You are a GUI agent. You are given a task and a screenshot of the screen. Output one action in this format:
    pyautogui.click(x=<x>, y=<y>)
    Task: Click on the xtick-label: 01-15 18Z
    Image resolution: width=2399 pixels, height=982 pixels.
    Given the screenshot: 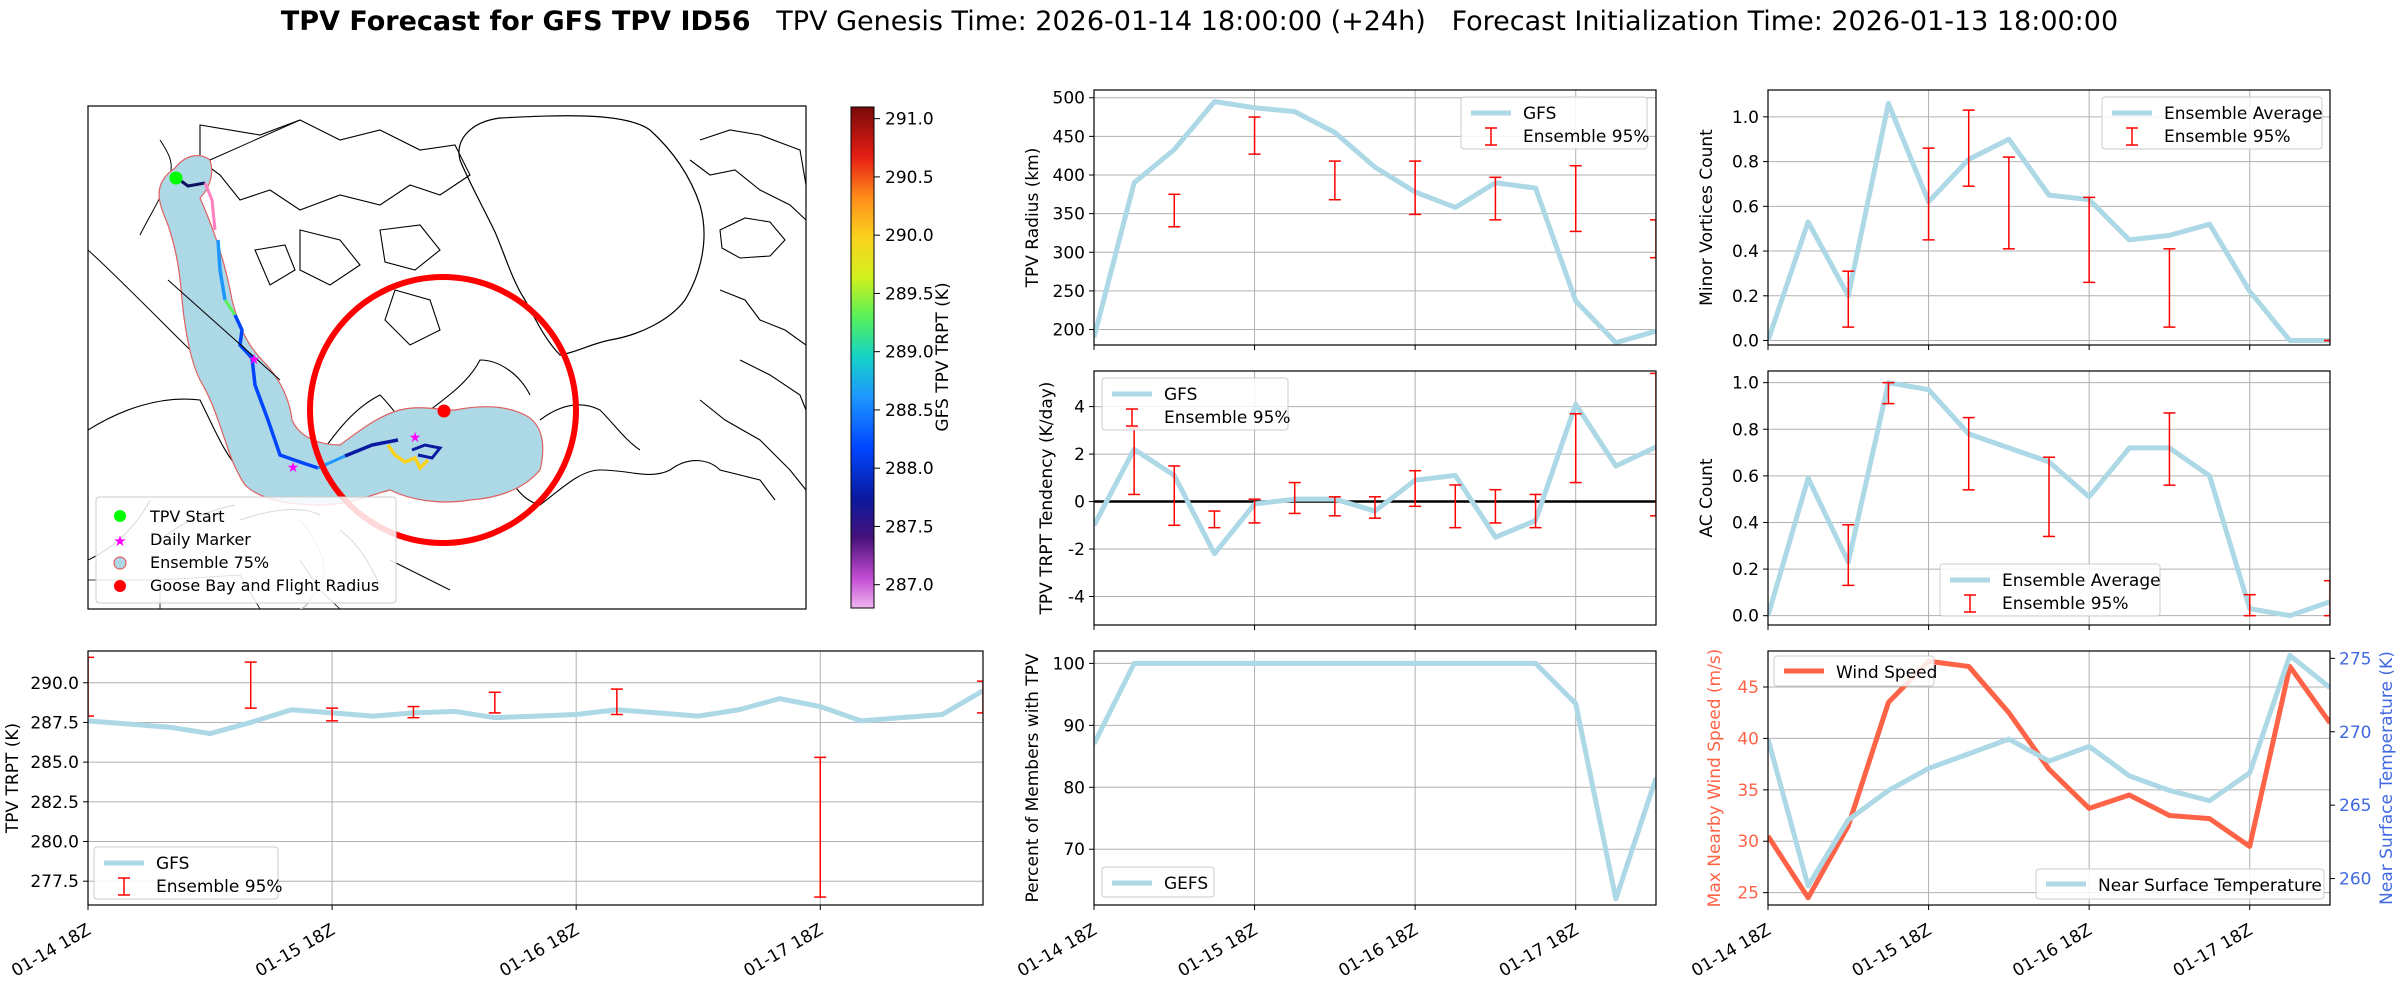 What is the action you would take?
    pyautogui.click(x=1218, y=950)
    